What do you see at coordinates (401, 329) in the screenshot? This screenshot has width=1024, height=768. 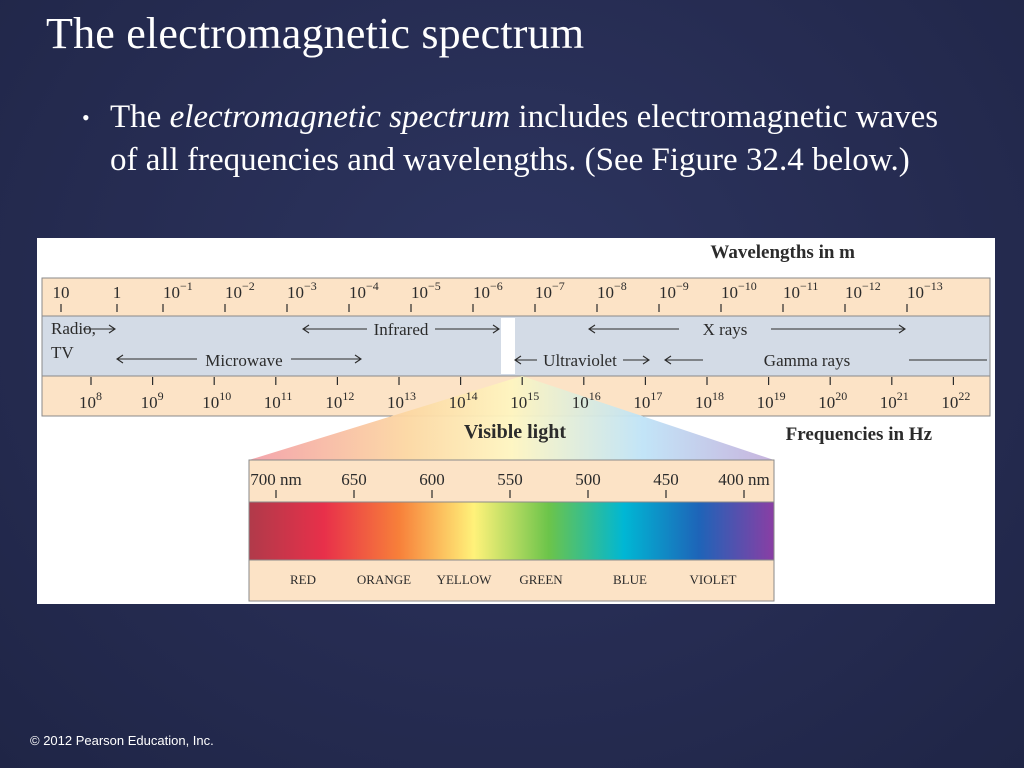 I see `infrared-label: Infrared` at bounding box center [401, 329].